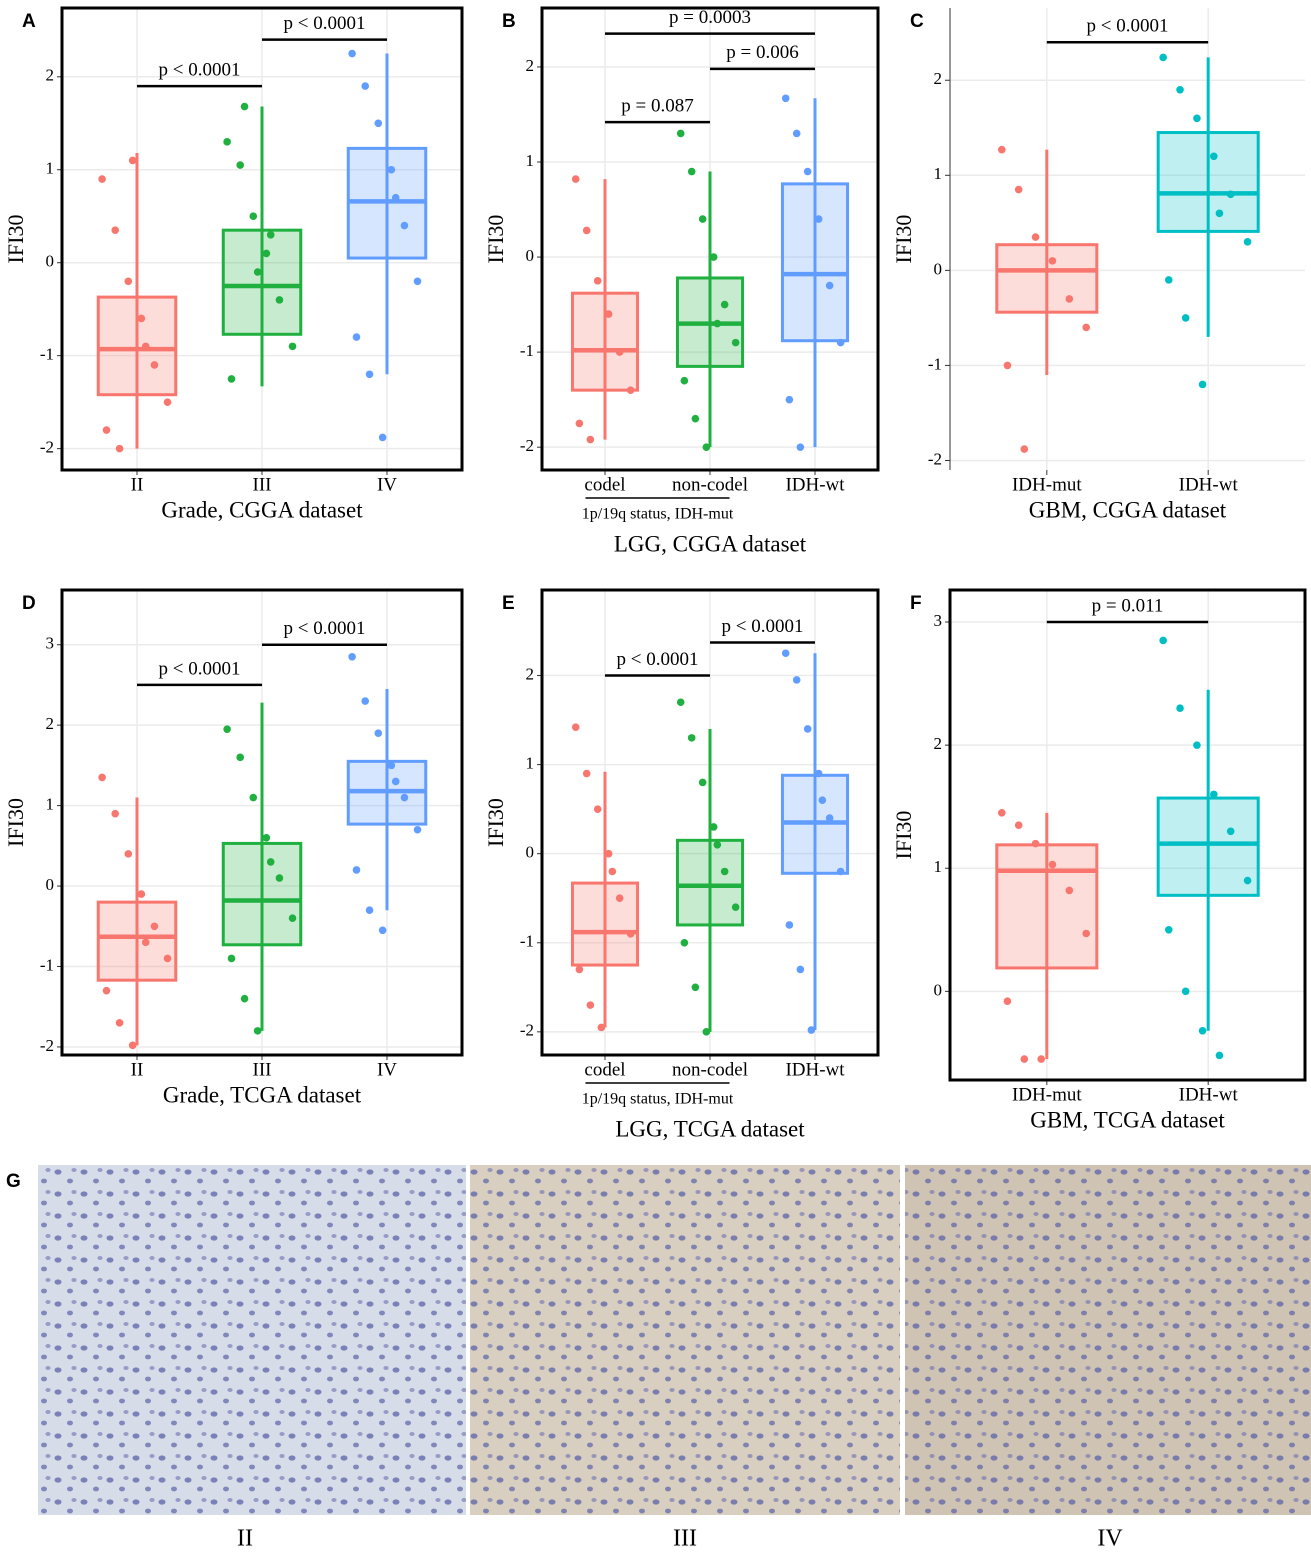  Describe the element at coordinates (527, 1030) in the screenshot. I see `y-tick-label: -2` at that location.